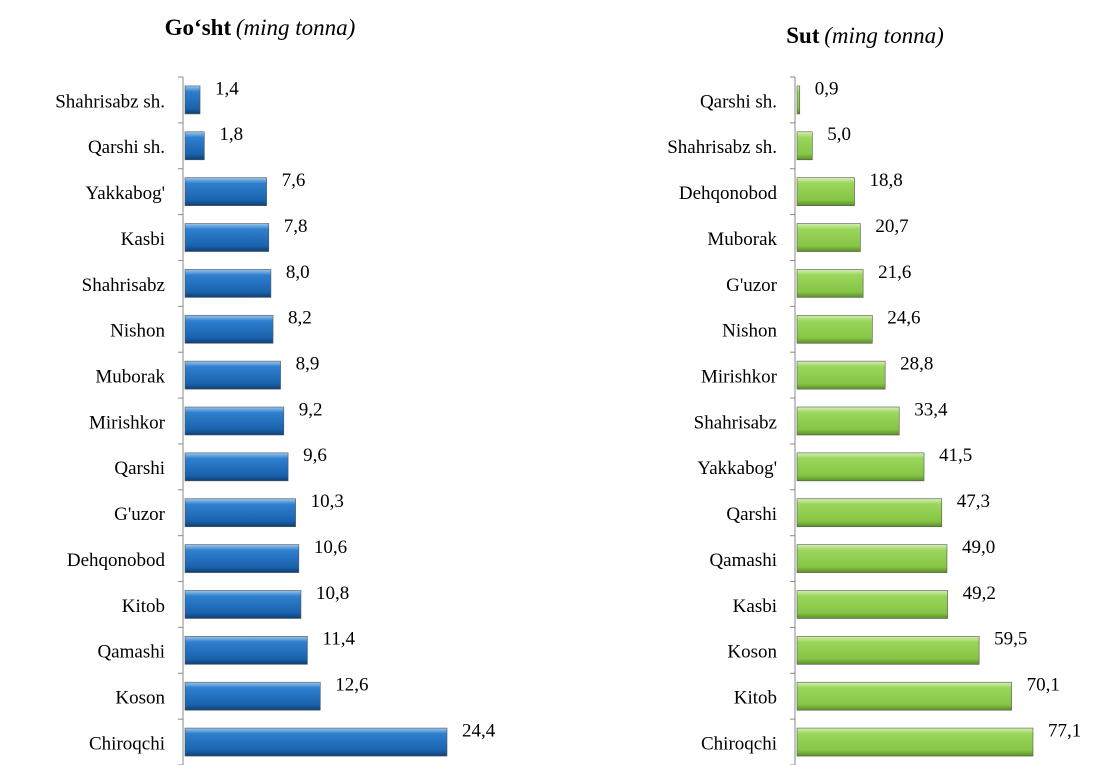  Describe the element at coordinates (886, 180) in the screenshot. I see `value-label: 18,8` at that location.